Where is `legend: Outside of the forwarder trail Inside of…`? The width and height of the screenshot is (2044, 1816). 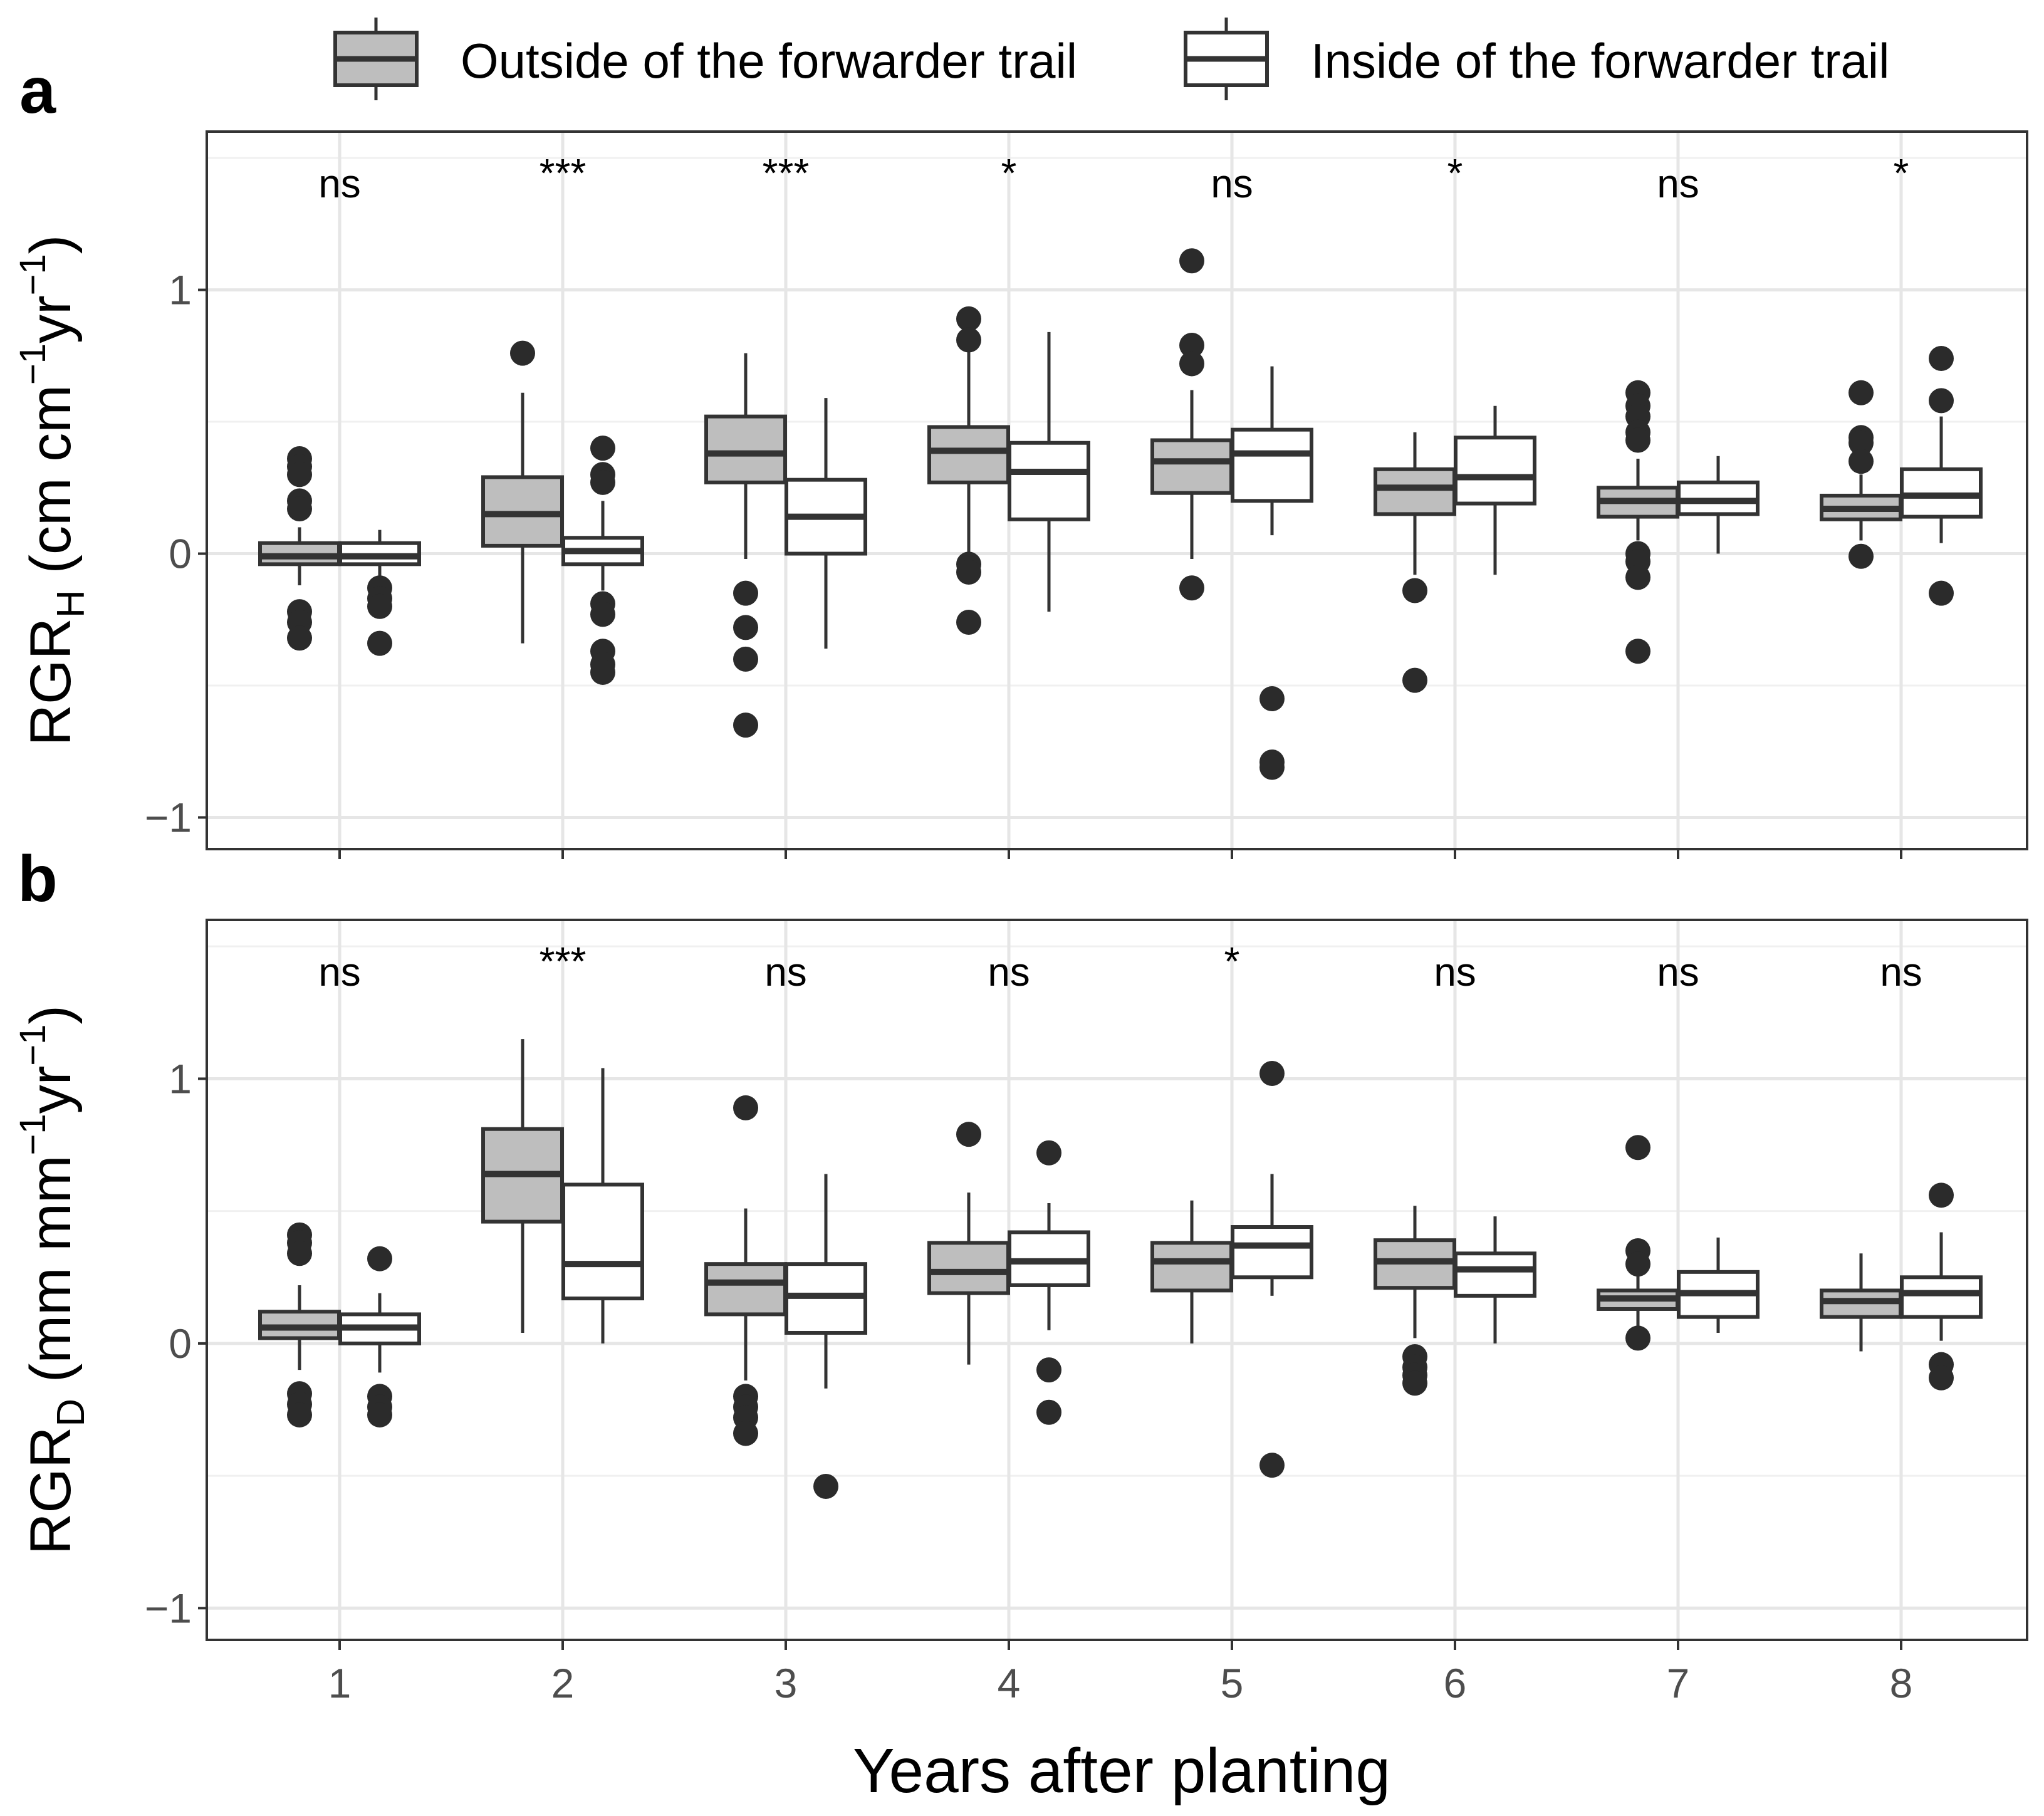 legend: Outside of the forwarder trail Inside of… is located at coordinates (1111, 59).